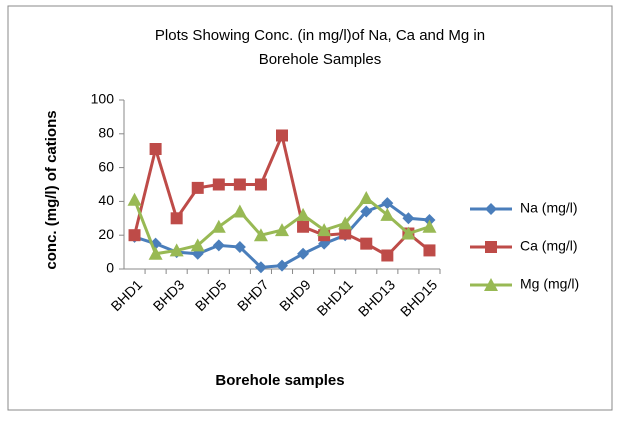 This screenshot has width=618, height=423. What do you see at coordinates (110, 268) in the screenshot?
I see `y-tick-label: 0` at bounding box center [110, 268].